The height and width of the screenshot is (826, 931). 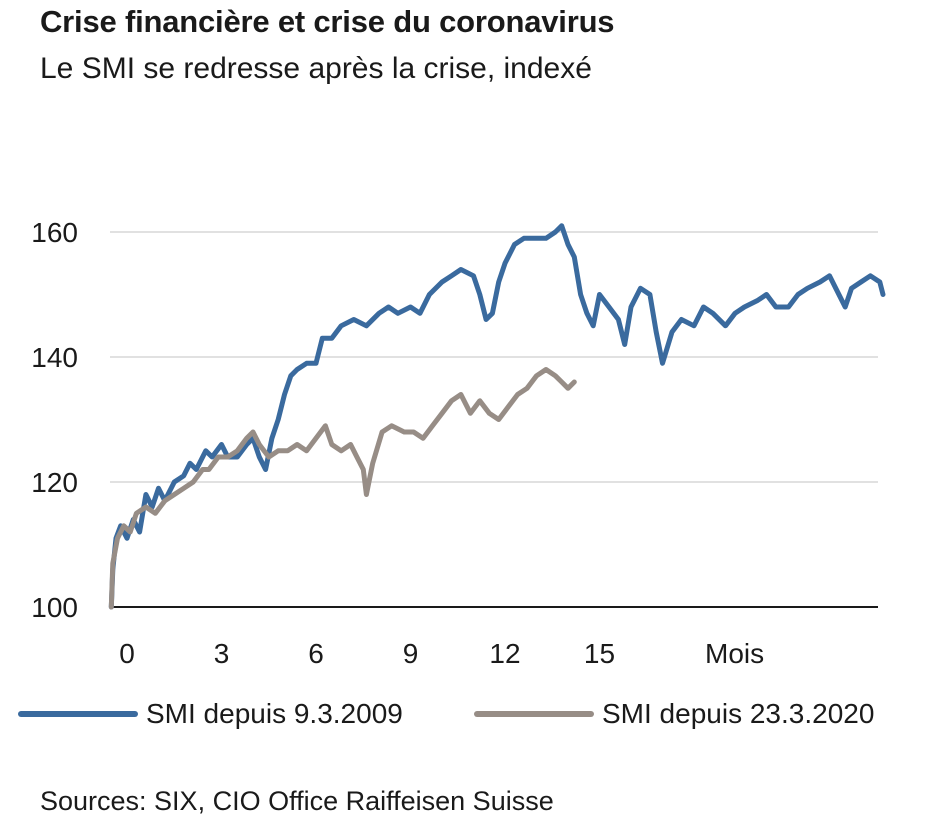 I want to click on chart-title: Crise financière et crise du coronavirus, so click(x=327, y=21).